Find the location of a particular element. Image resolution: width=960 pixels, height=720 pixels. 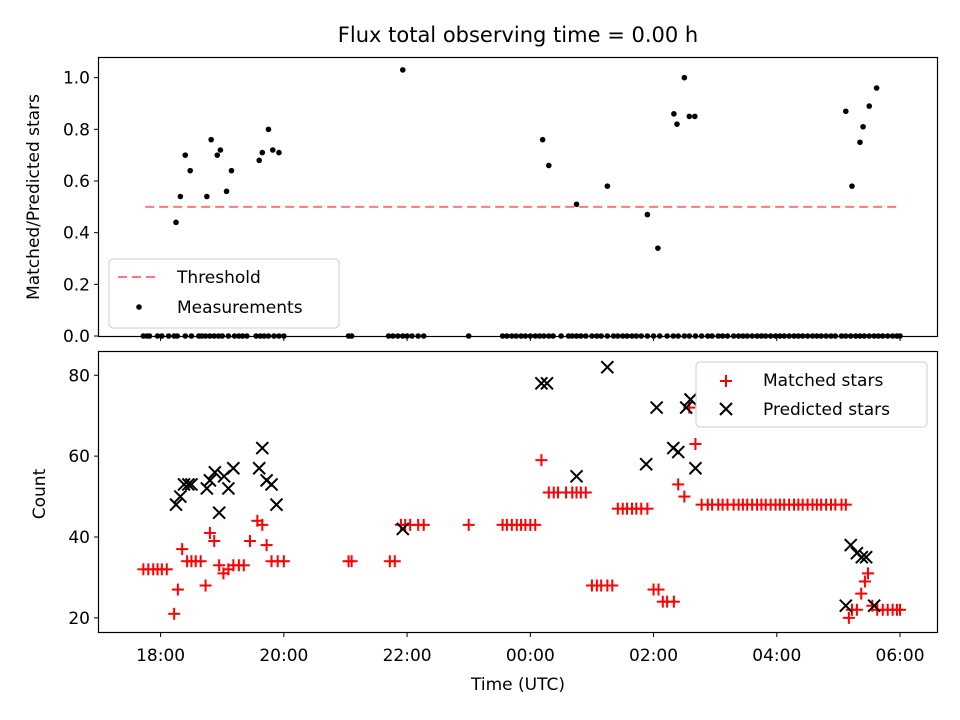

x-tick-label: 00:00 is located at coordinates (530, 656).